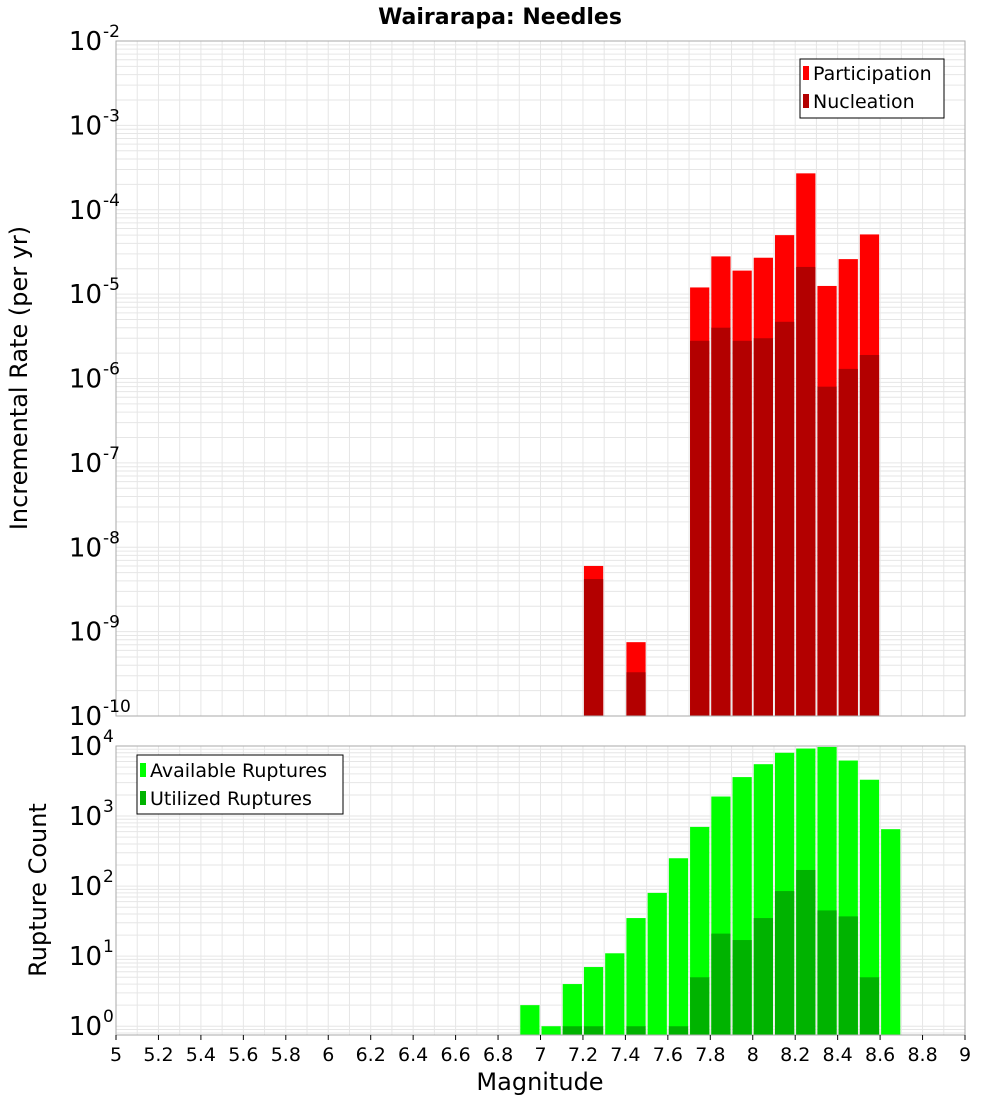 The image size is (1000, 1100). I want to click on legend-utilized-swatch, so click(143, 798).